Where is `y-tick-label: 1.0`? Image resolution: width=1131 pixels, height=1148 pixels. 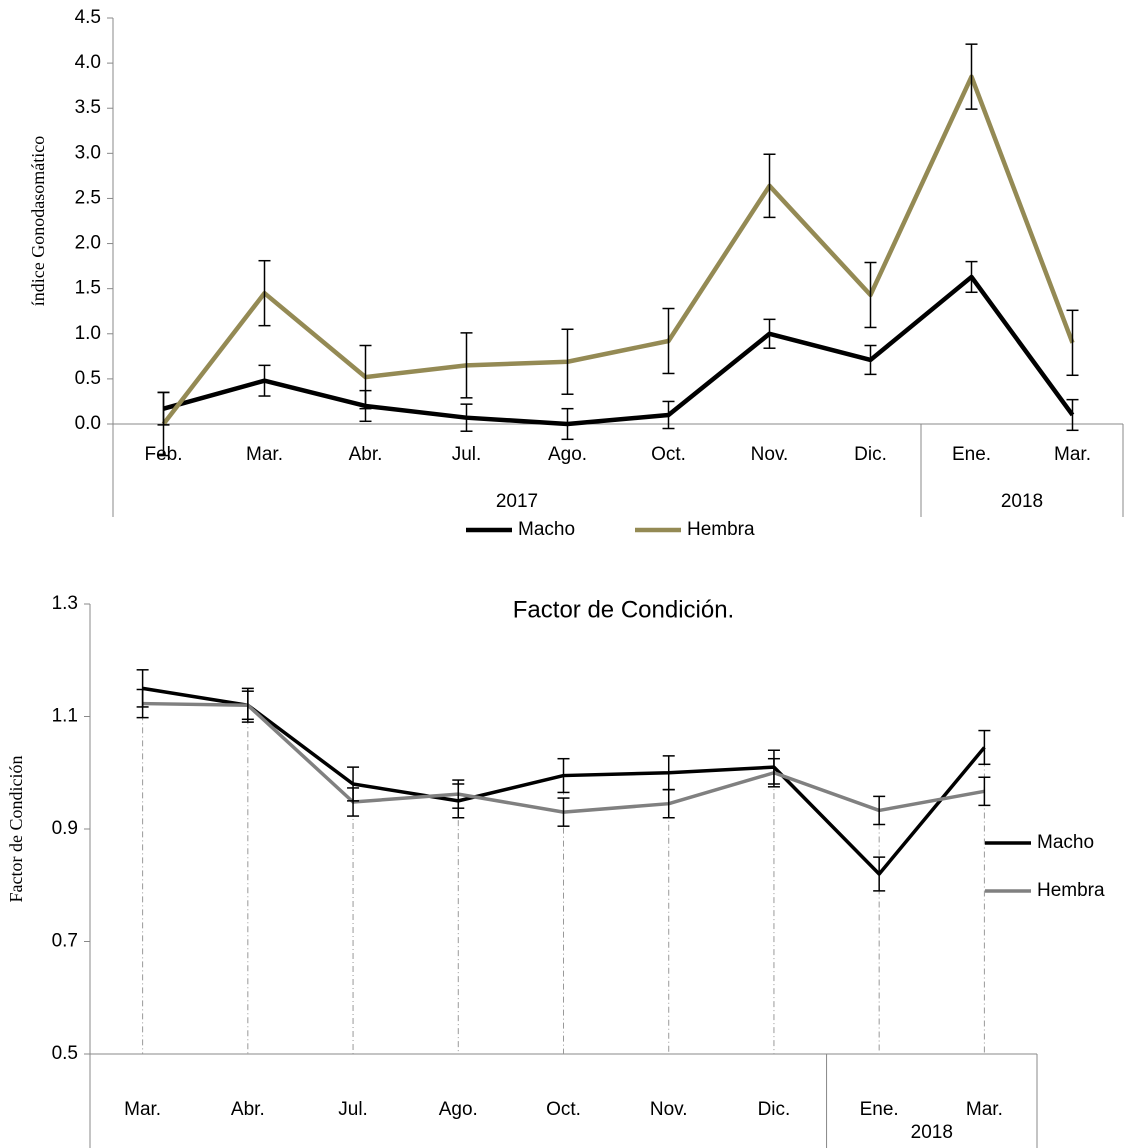
y-tick-label: 1.0 is located at coordinates (88, 333).